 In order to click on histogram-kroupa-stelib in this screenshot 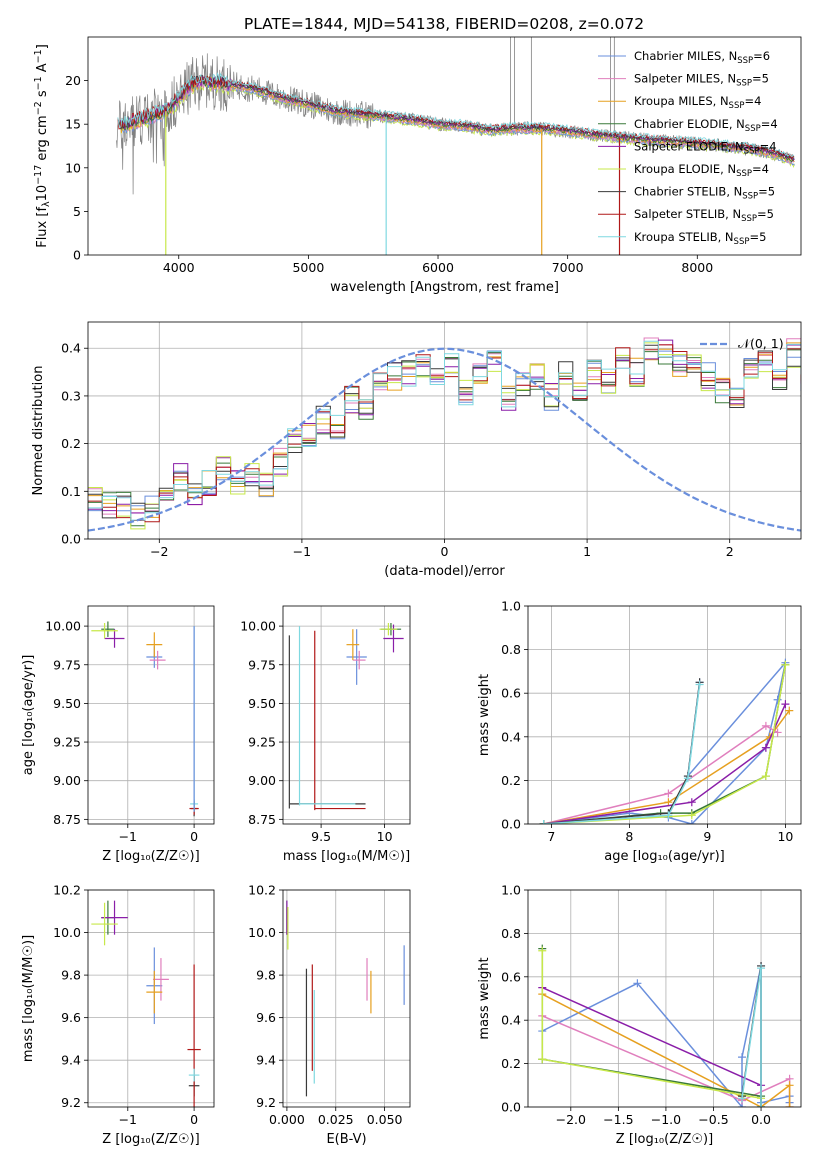, I will do `click(444, 430)`.